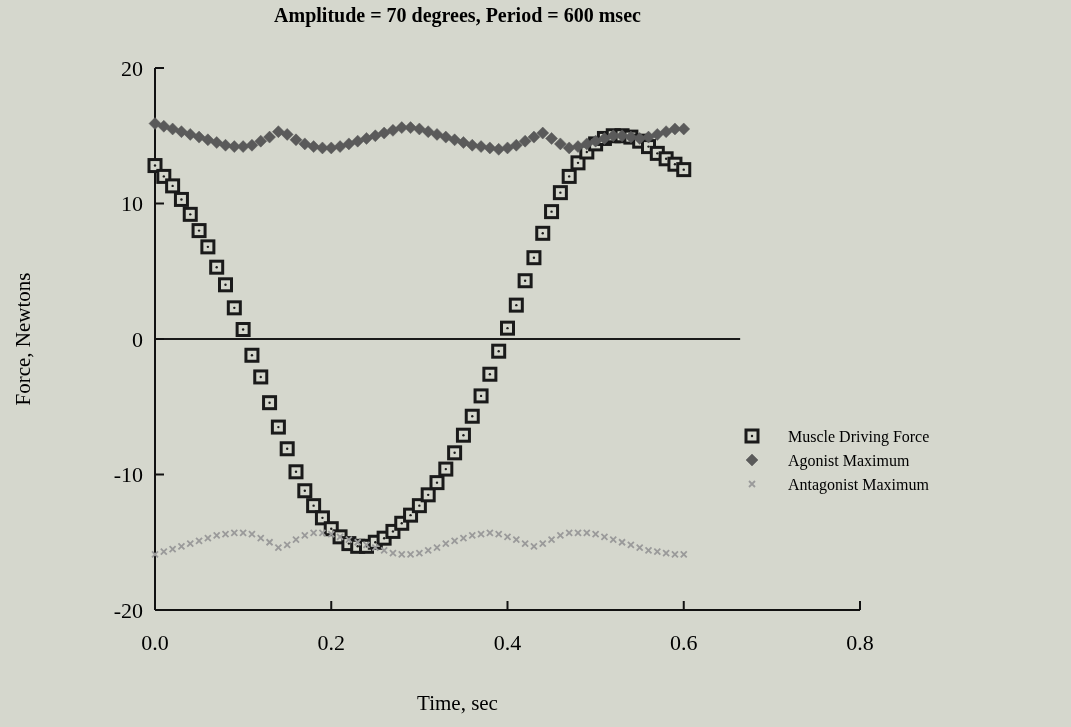 This screenshot has width=1071, height=727. What do you see at coordinates (849, 460) in the screenshot?
I see `legend-label: Agonist Maximum` at bounding box center [849, 460].